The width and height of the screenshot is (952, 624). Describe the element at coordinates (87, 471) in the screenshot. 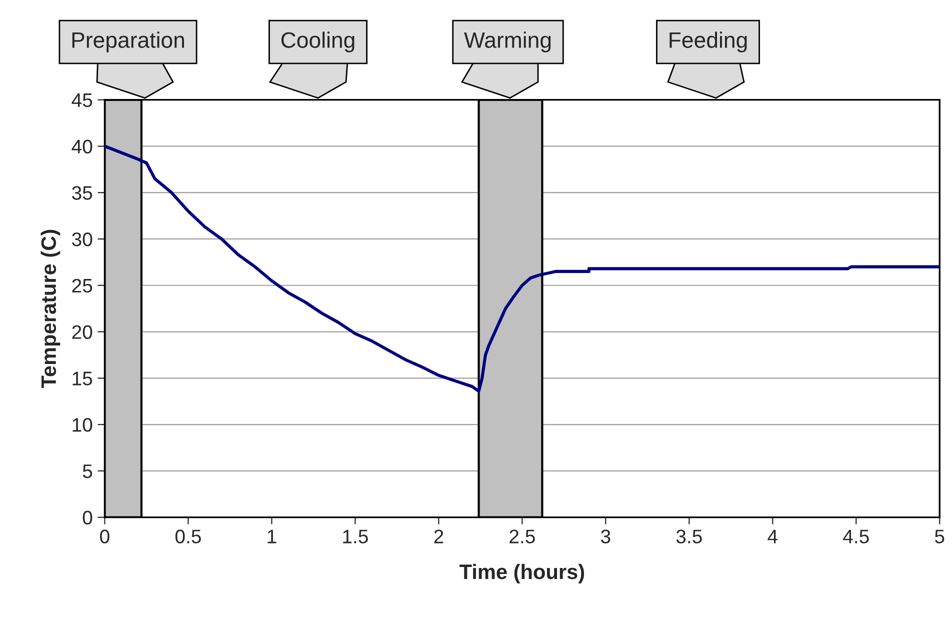

I see `y-tick-label: 5` at that location.